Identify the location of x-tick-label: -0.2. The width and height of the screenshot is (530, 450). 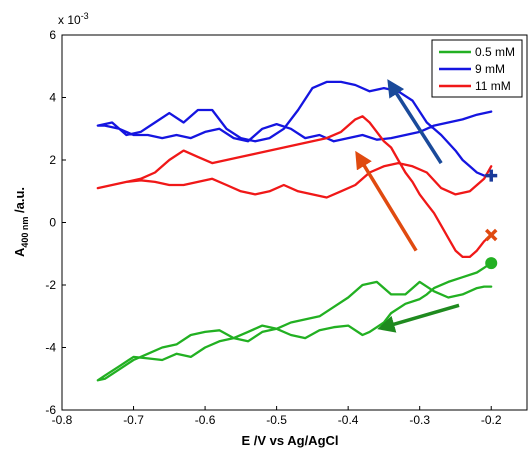
(491, 420).